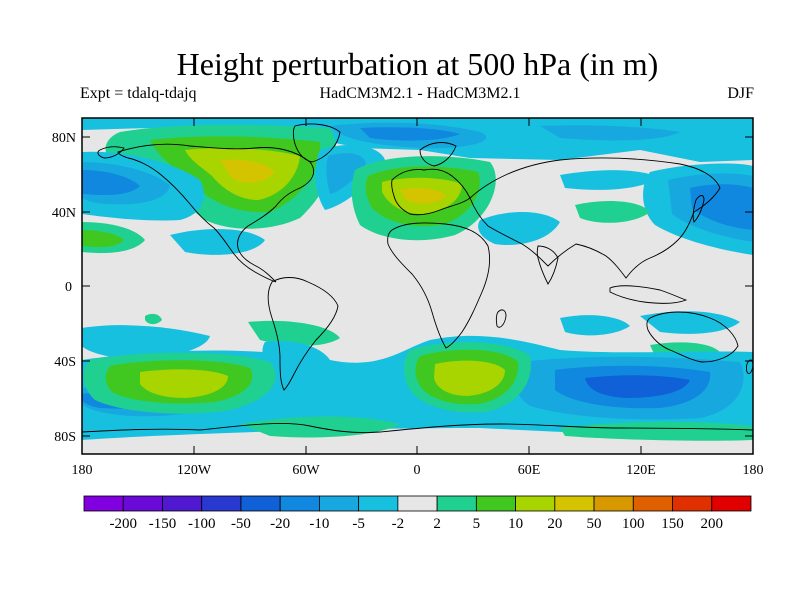 The height and width of the screenshot is (600, 800). Describe the element at coordinates (420, 93) in the screenshot. I see `model-comparison-label: HadCM3M2.1 - HadCM3M2.1` at that location.